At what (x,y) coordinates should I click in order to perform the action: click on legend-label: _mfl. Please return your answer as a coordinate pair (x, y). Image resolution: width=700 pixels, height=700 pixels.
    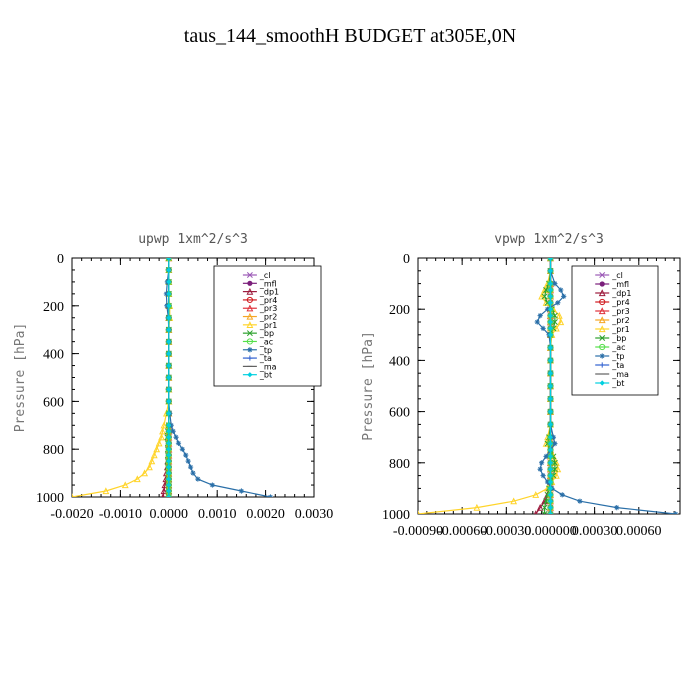
    Looking at the image, I should click on (620, 284).